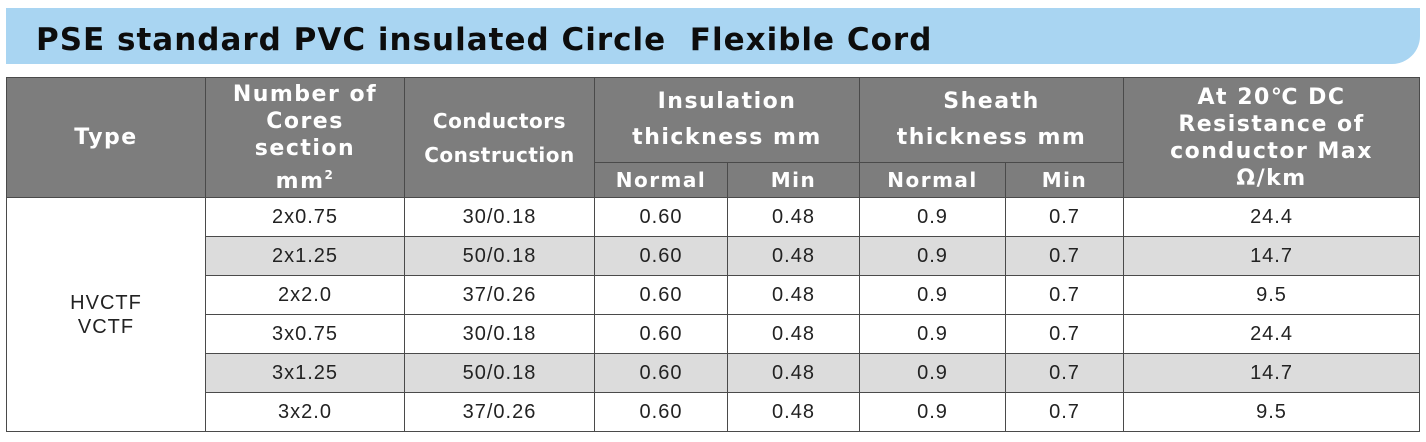  What do you see at coordinates (499, 137) in the screenshot?
I see `header-conductors: Conductors Construction` at bounding box center [499, 137].